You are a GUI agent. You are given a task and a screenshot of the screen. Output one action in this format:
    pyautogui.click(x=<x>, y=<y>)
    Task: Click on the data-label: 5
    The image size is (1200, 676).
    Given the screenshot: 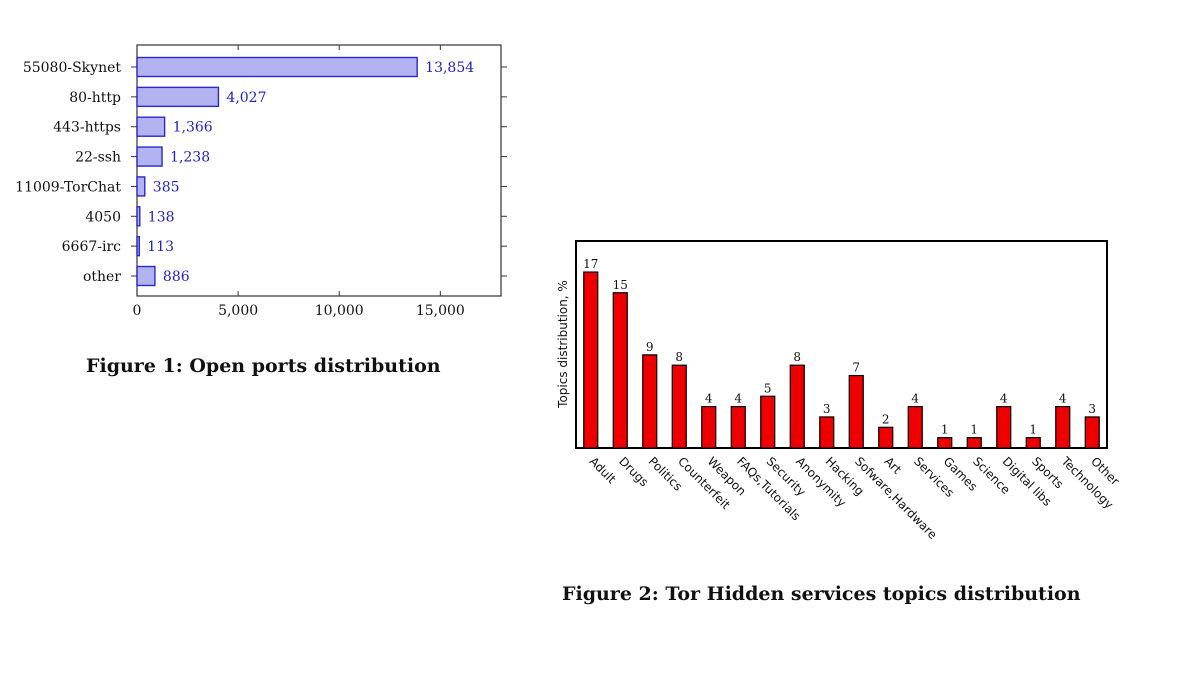 What is the action you would take?
    pyautogui.click(x=768, y=388)
    